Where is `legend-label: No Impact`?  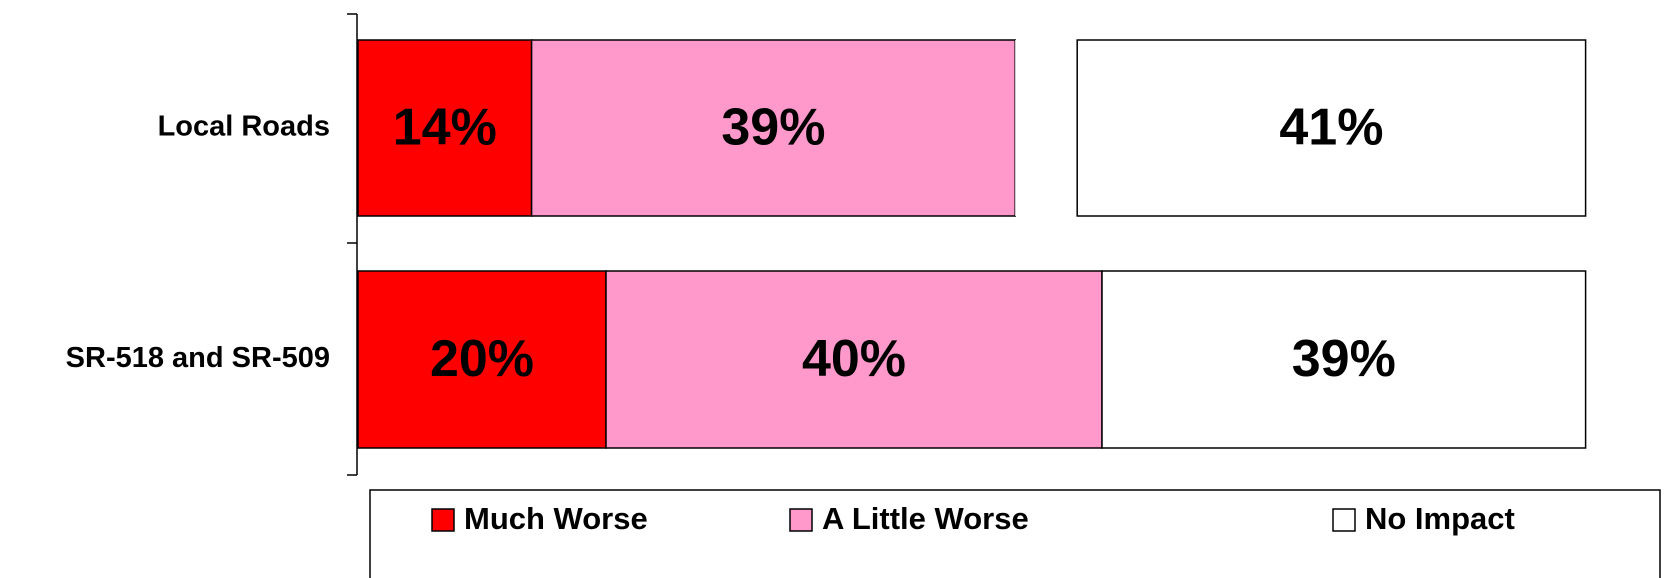
legend-label: No Impact is located at coordinates (1440, 518).